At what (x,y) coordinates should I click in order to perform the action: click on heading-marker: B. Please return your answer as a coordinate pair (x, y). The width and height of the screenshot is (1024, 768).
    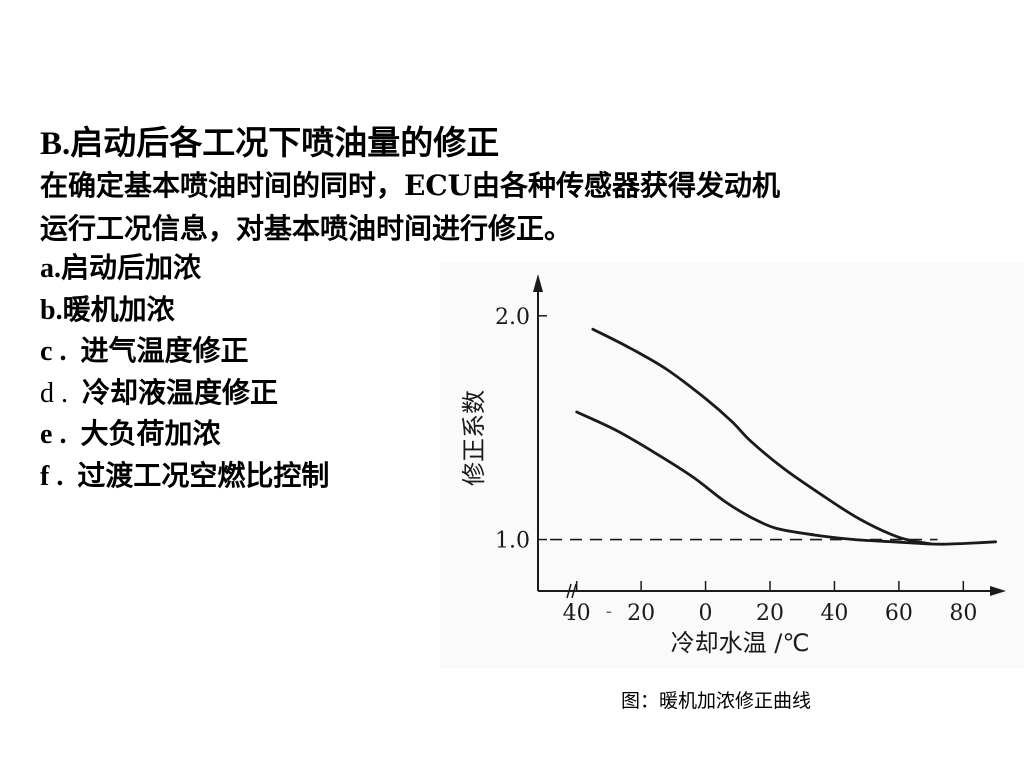
    Looking at the image, I should click on (51, 144).